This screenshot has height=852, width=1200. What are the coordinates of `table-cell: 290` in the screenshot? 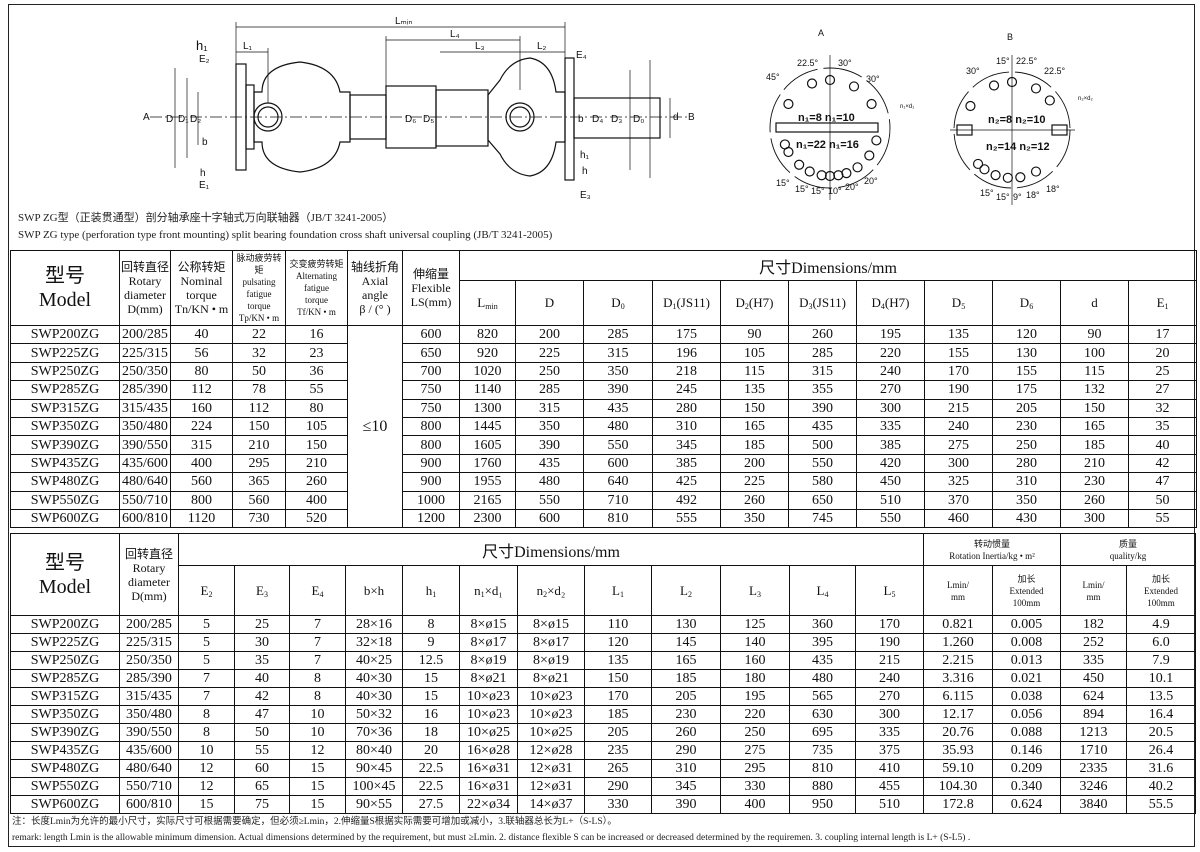 It's located at (686, 750).